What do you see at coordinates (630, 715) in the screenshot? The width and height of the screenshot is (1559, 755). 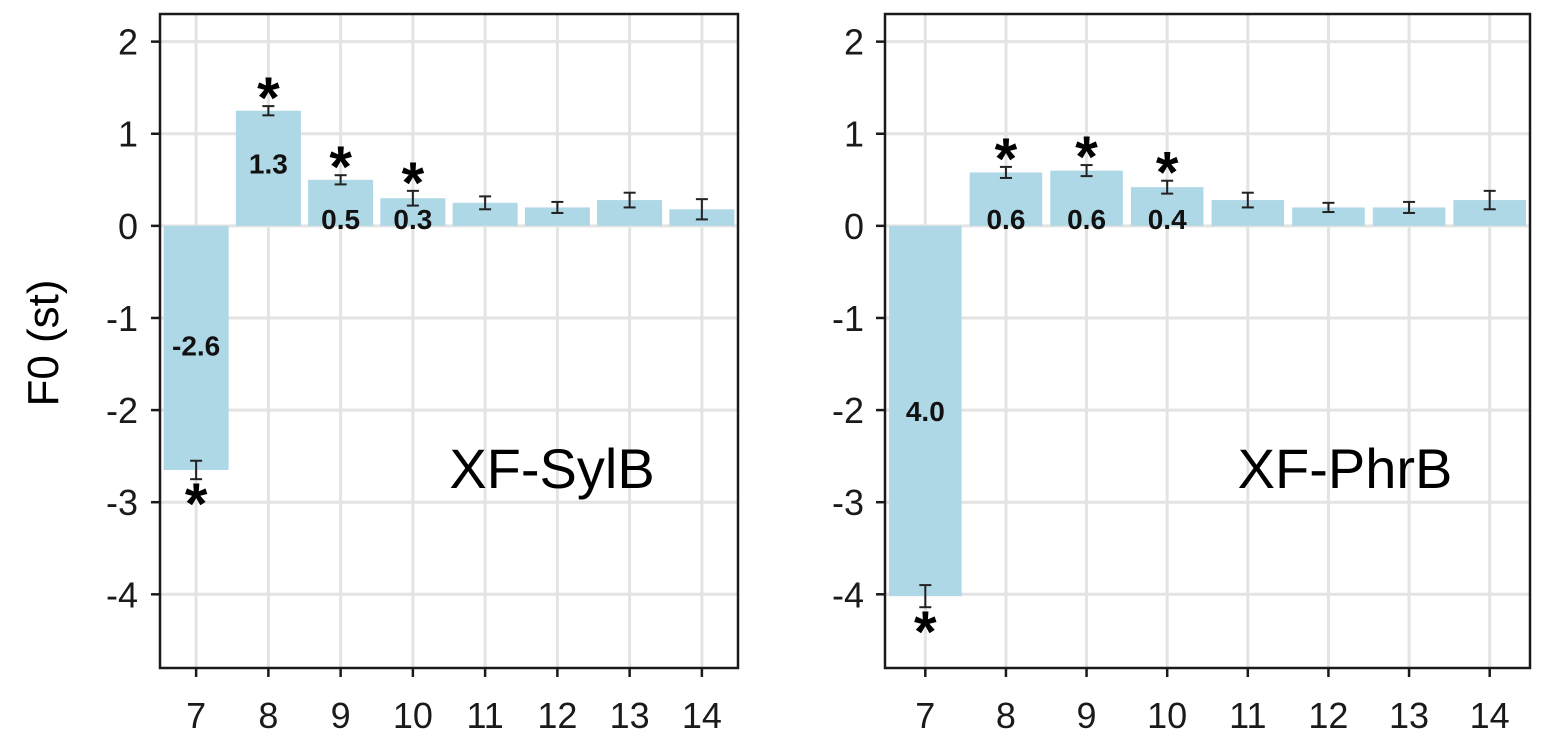 I see `panel-1-xtick-label: 13` at bounding box center [630, 715].